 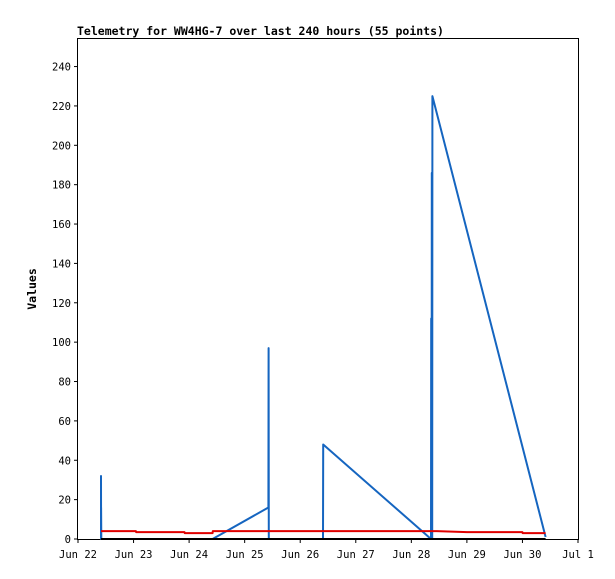 I want to click on y-tick-label: 20, so click(x=64, y=501).